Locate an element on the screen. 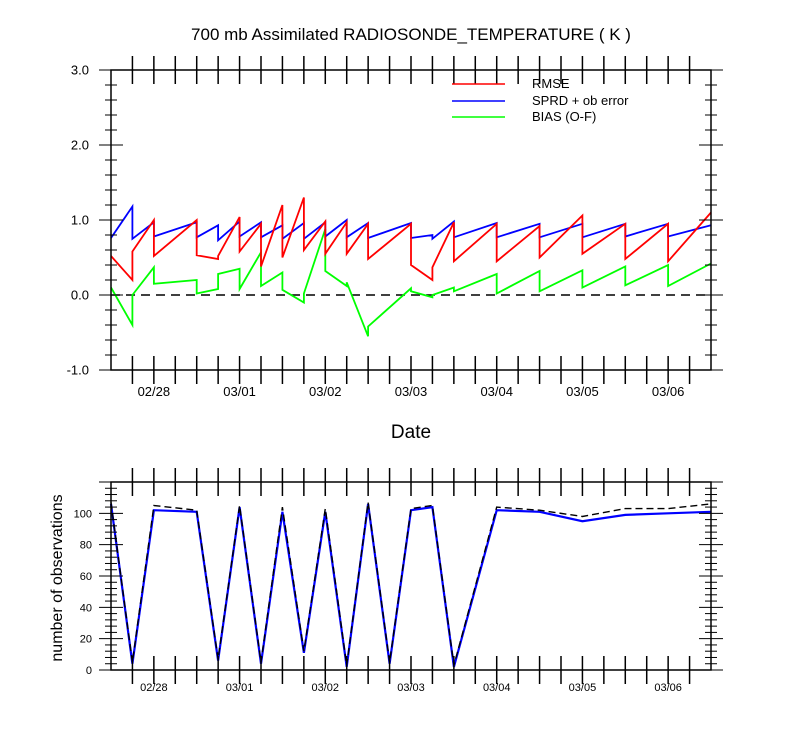 This screenshot has width=800, height=750. legend-label-sprd: SPRD + ob error is located at coordinates (580, 100).